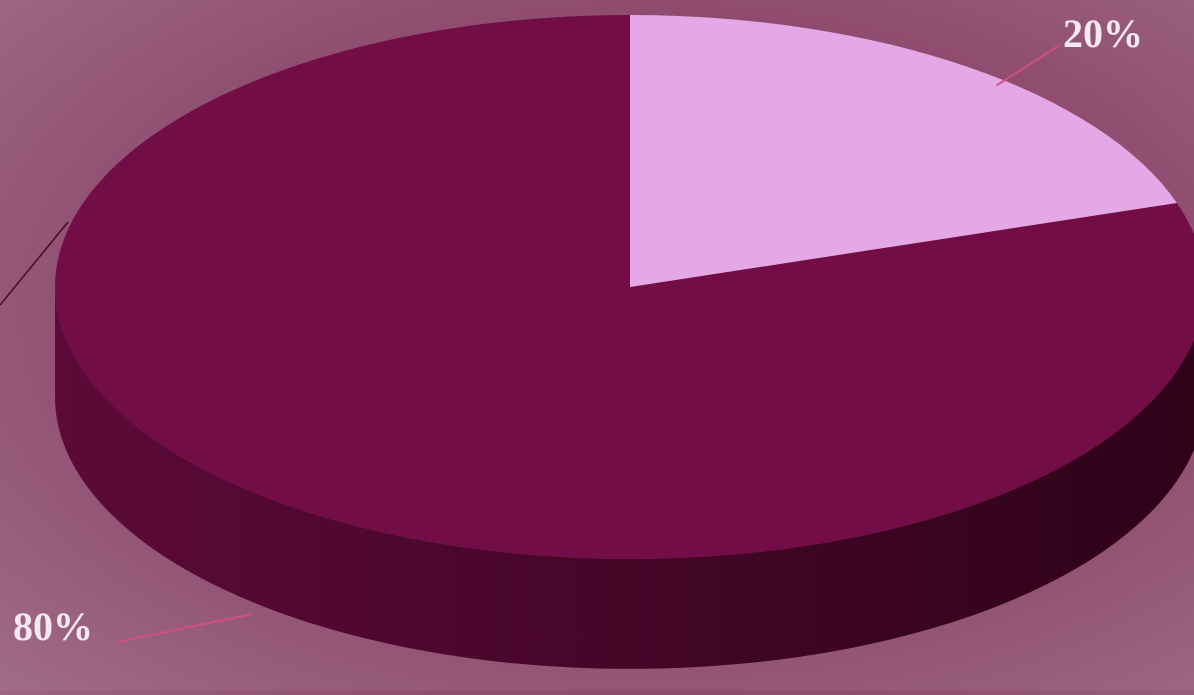 The height and width of the screenshot is (695, 1194). What do you see at coordinates (53, 626) in the screenshot?
I see `data-label-80: 80%` at bounding box center [53, 626].